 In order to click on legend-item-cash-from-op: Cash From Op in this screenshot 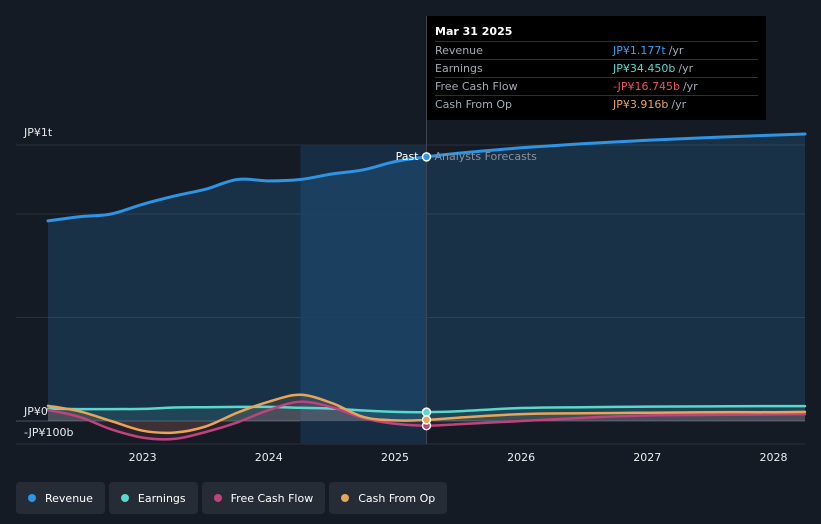, I will do `click(388, 498)`.